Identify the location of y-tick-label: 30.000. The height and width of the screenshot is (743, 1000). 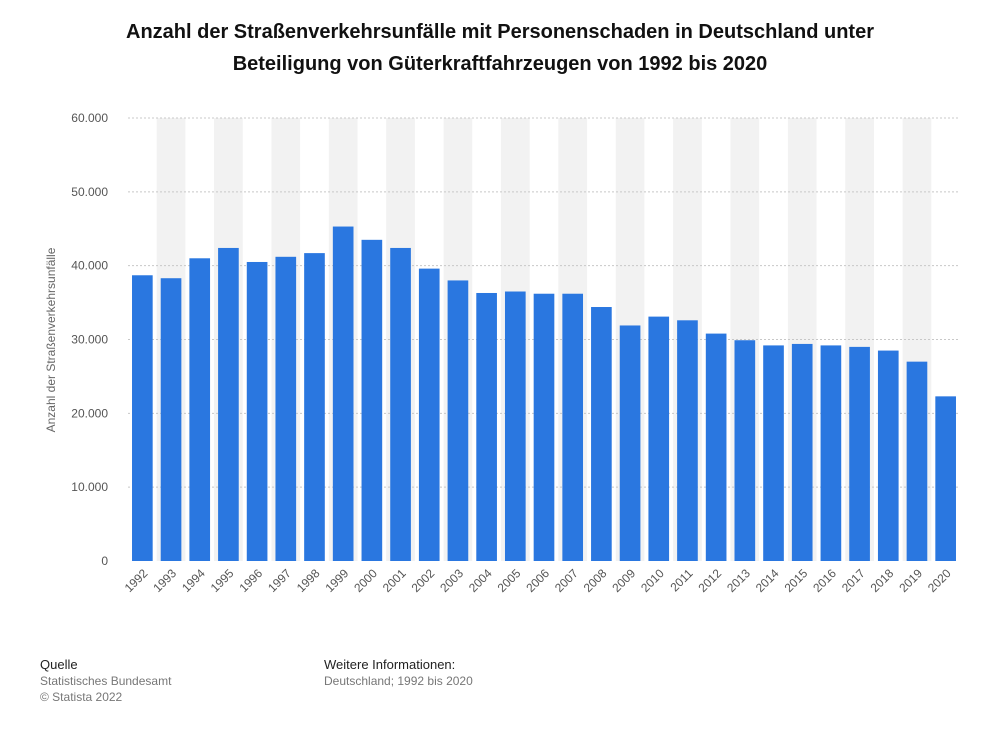
(89, 340).